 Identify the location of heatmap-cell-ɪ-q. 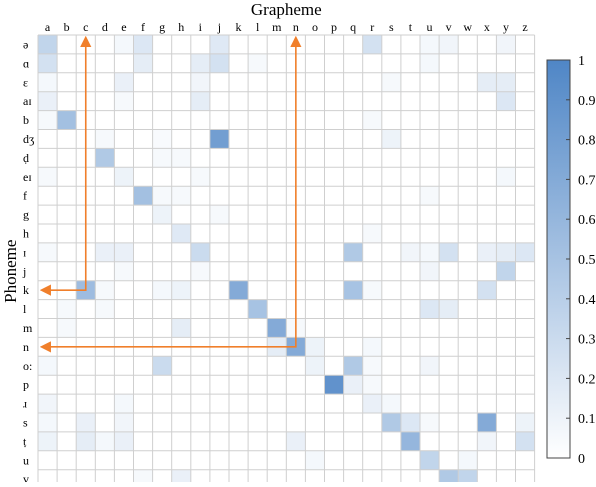
(353, 252).